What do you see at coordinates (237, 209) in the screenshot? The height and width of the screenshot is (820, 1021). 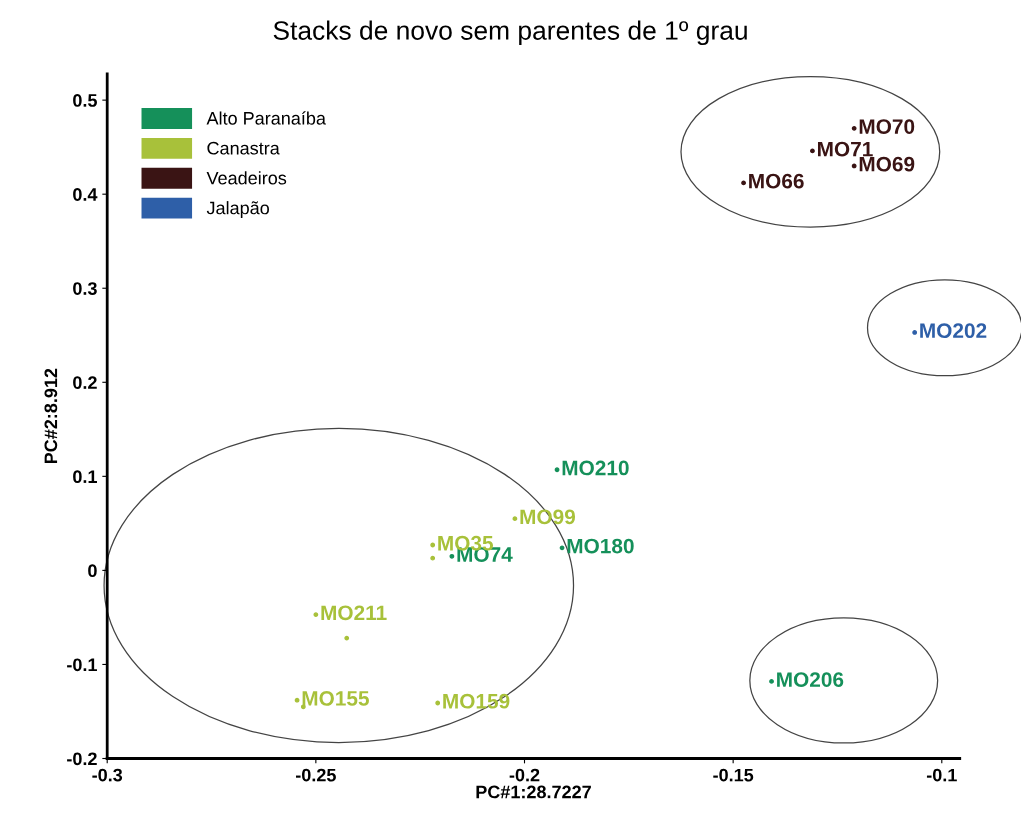 I see `legend-label: Jalapão` at bounding box center [237, 209].